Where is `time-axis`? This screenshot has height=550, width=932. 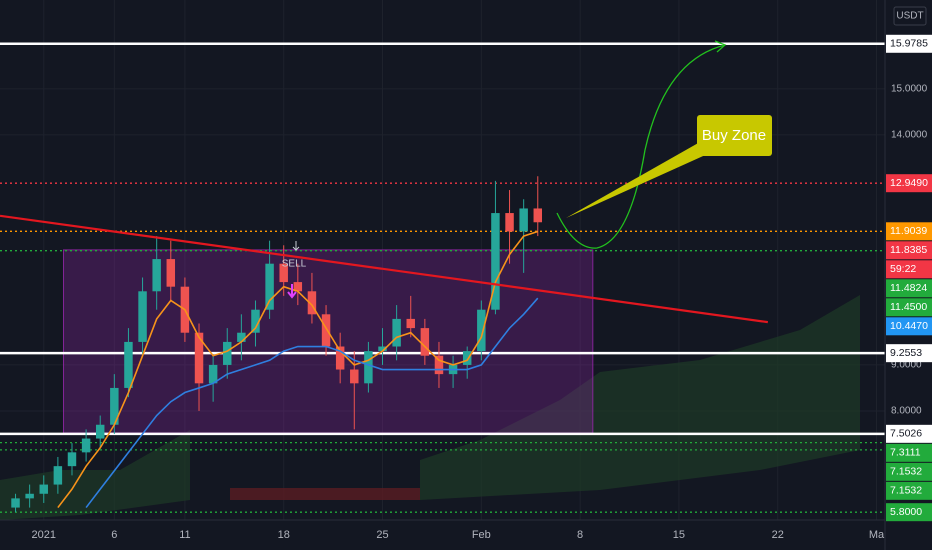
time-axis is located at coordinates (442, 535).